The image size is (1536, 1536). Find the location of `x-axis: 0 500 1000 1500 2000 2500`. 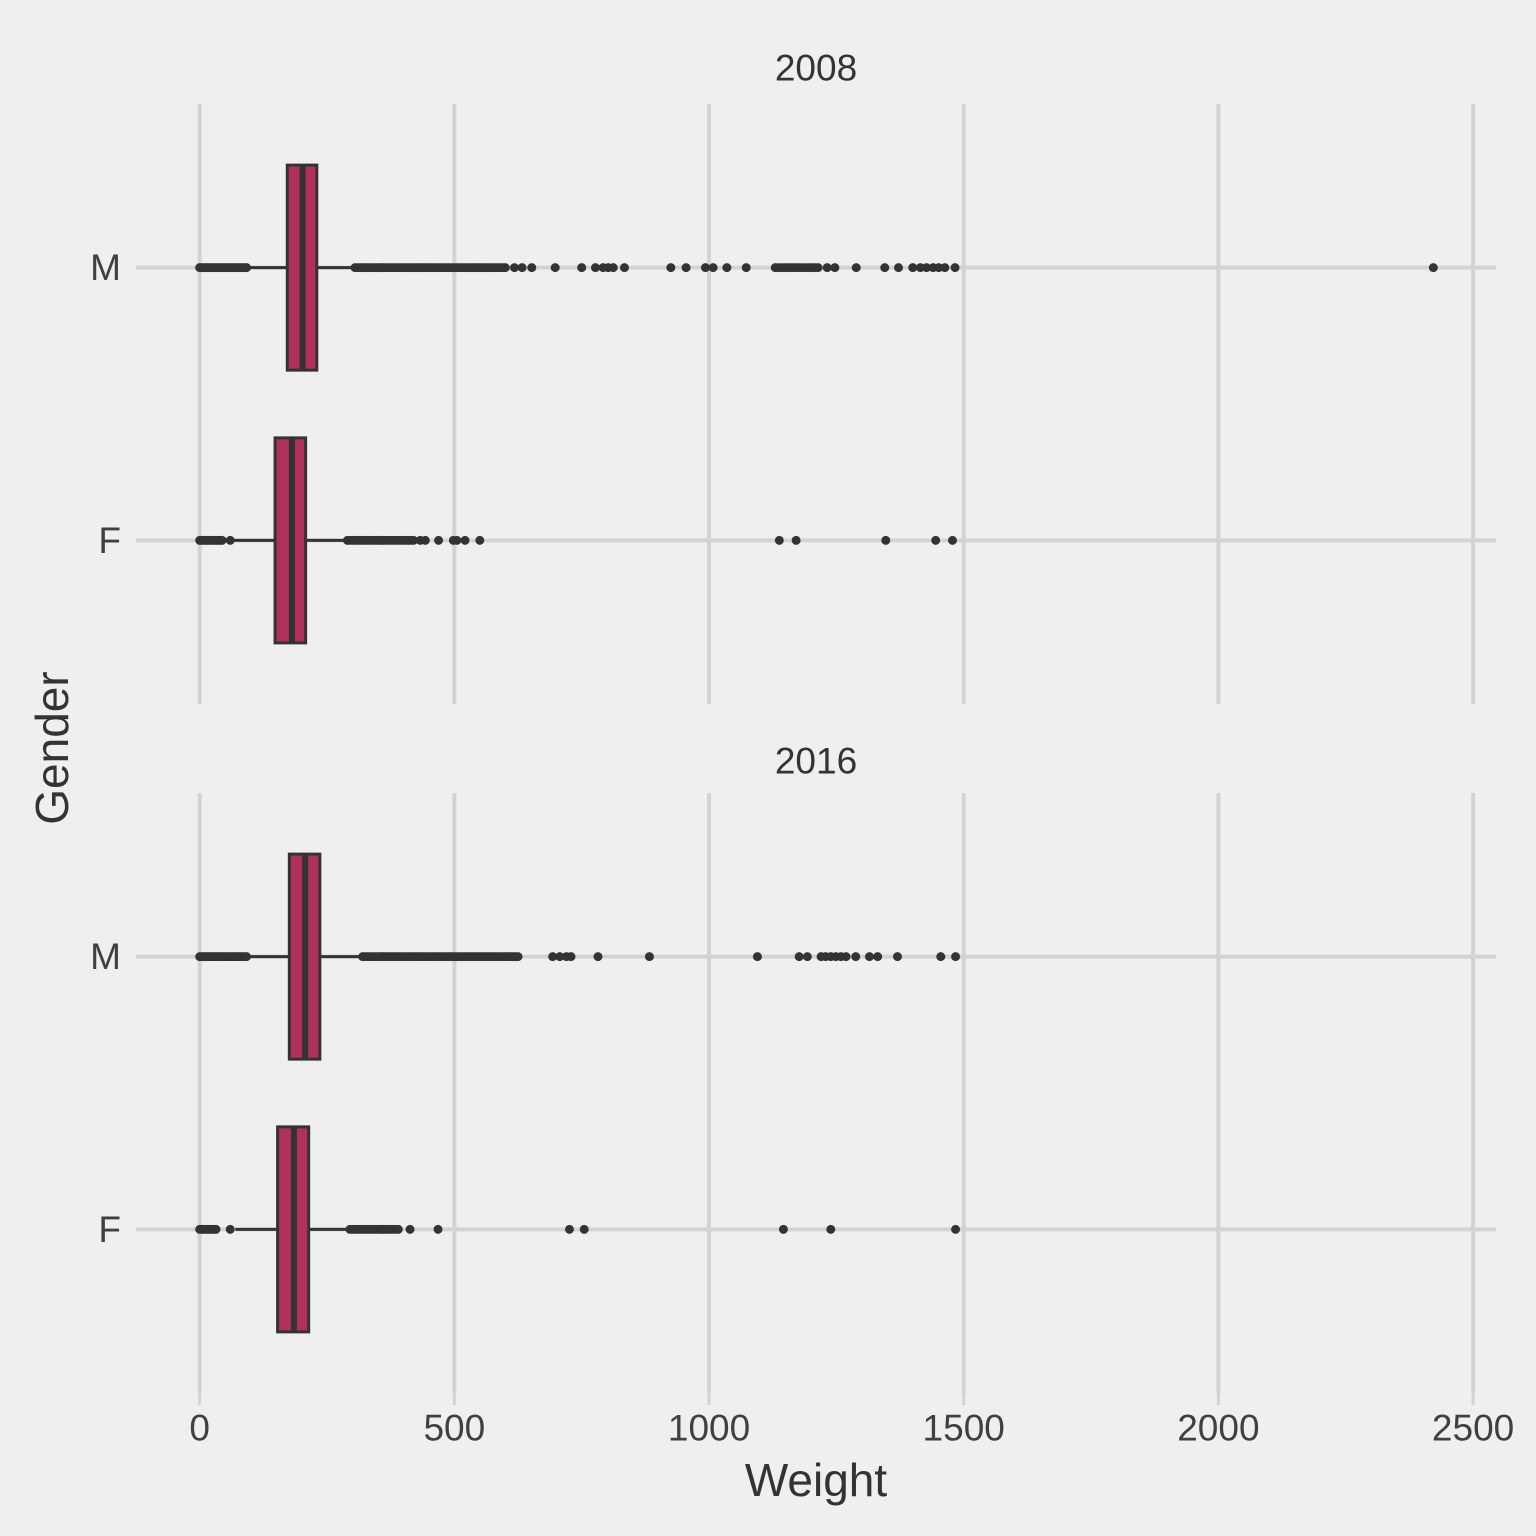

x-axis: 0 500 1000 1500 2000 2500 is located at coordinates (851, 1421).